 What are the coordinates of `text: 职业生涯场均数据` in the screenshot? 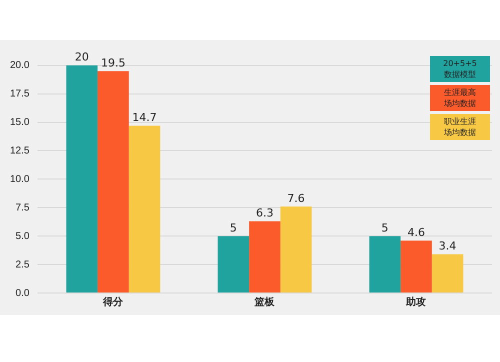 It's located at (460, 127).